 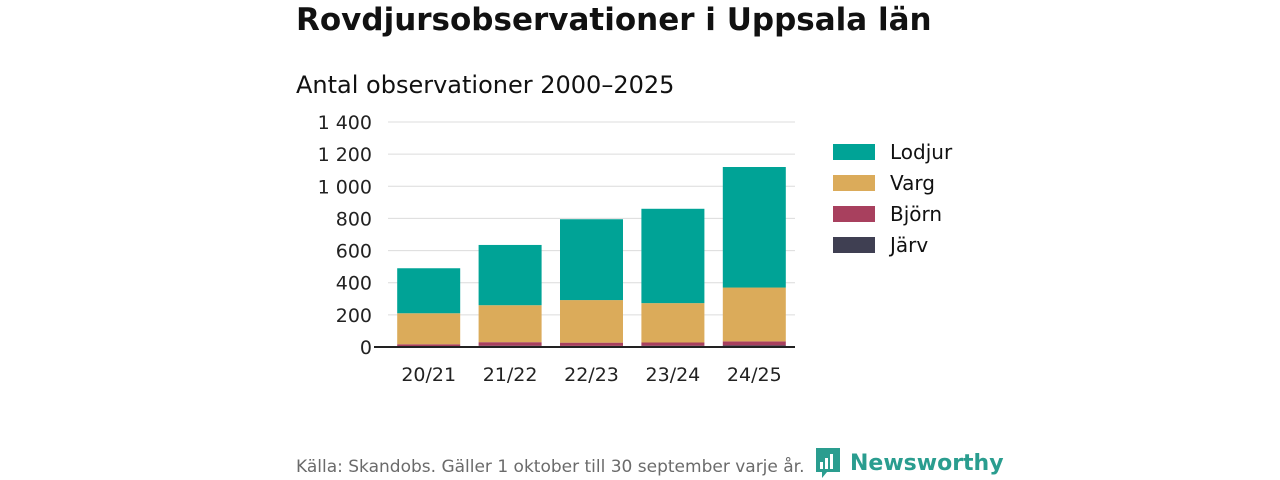 What do you see at coordinates (354, 252) in the screenshot?
I see `y-tick-label: 600` at bounding box center [354, 252].